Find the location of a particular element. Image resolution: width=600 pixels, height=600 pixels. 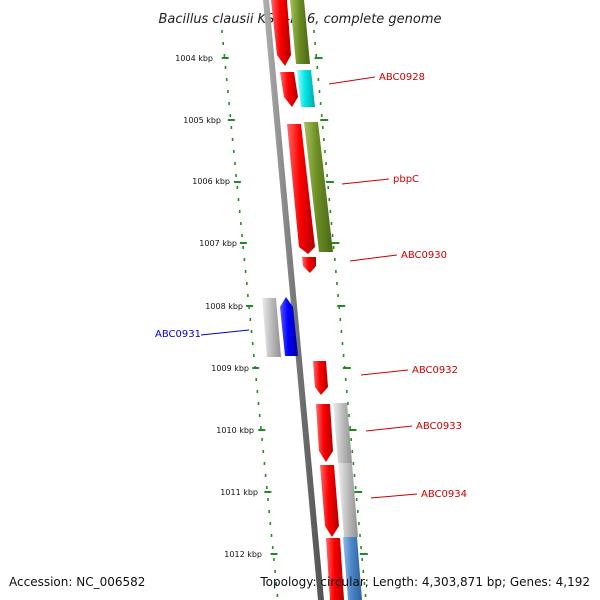

ruler-label: 1010 kbp is located at coordinates (235, 430).